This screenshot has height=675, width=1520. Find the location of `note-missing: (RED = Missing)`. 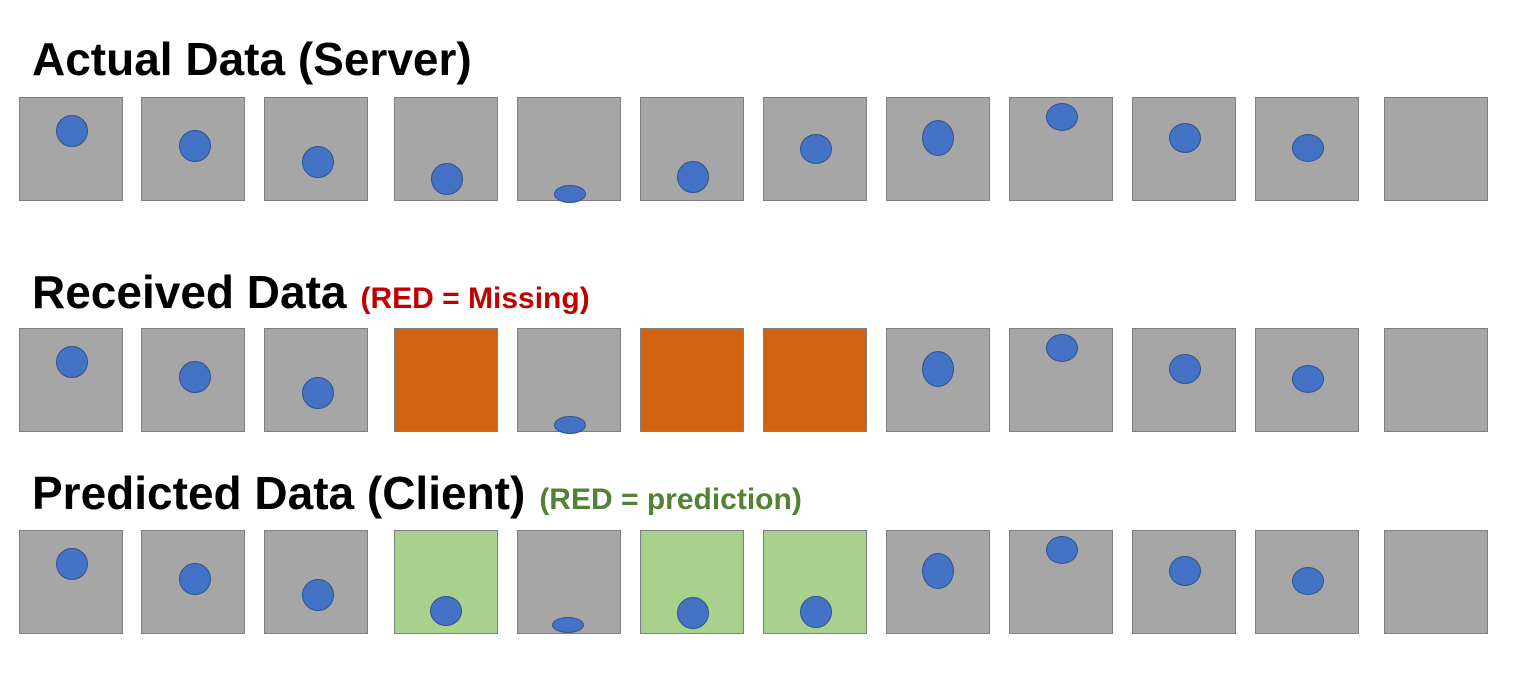

note-missing: (RED = Missing) is located at coordinates (475, 298).